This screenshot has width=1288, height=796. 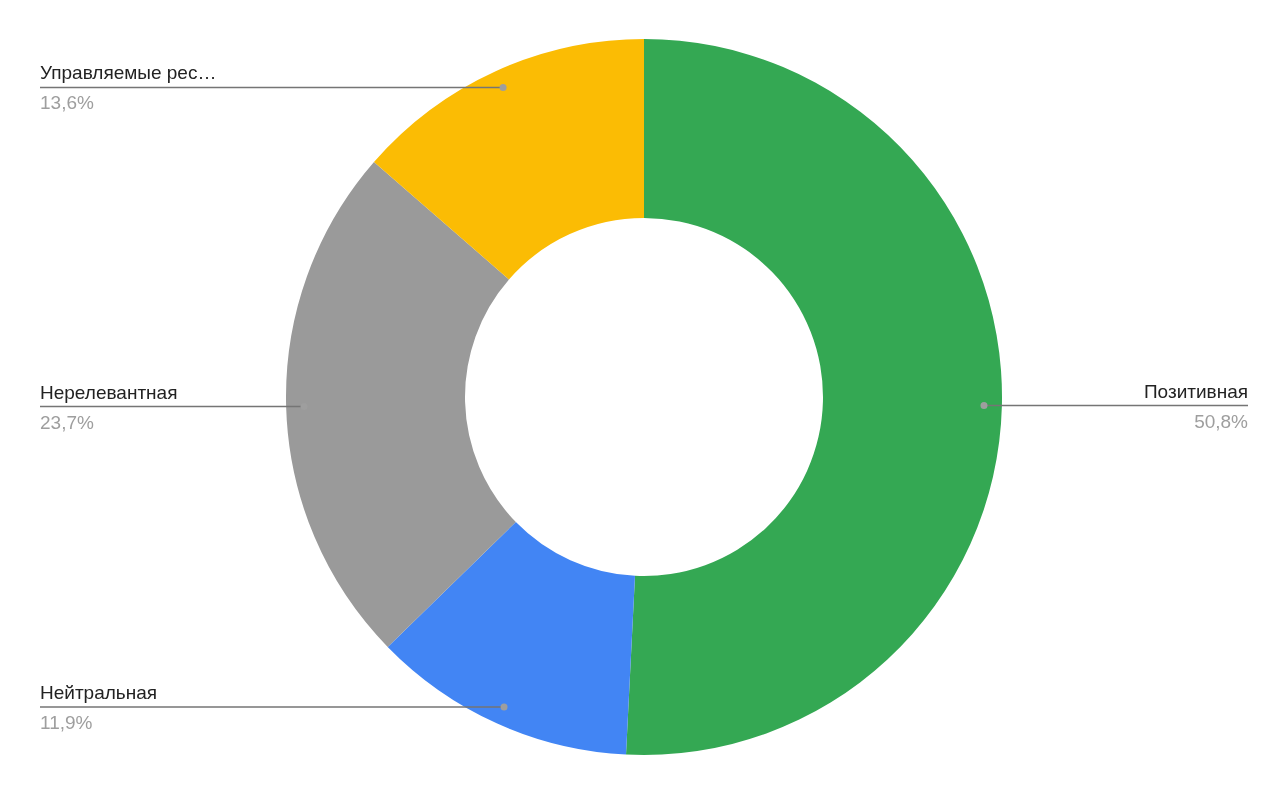 I want to click on data-label: 13,6%, so click(x=67, y=103).